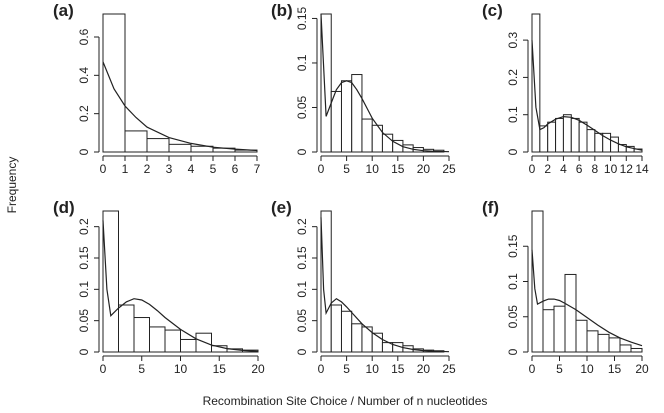 Image resolution: width=664 pixels, height=413 pixels. What do you see at coordinates (302, 258) in the screenshot?
I see `y-tick-label-e: 0.15` at bounding box center [302, 258].